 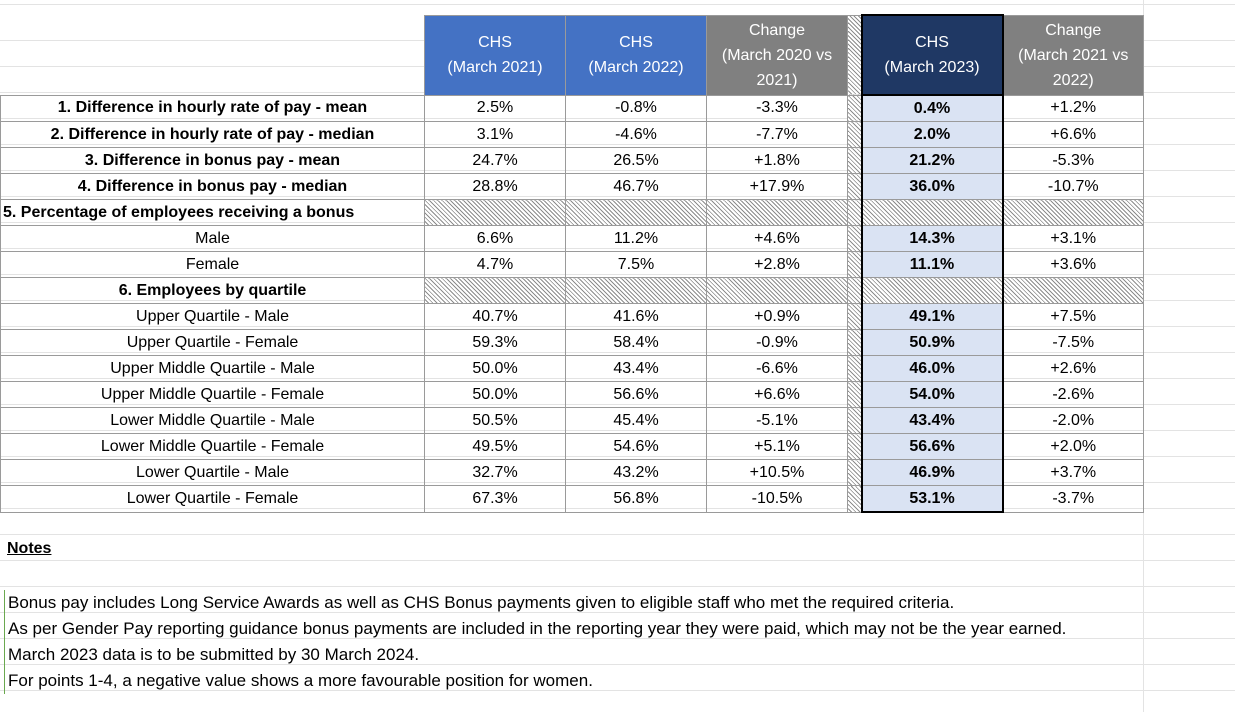 I want to click on cell-chs-2022: -0.8%, so click(x=636, y=108).